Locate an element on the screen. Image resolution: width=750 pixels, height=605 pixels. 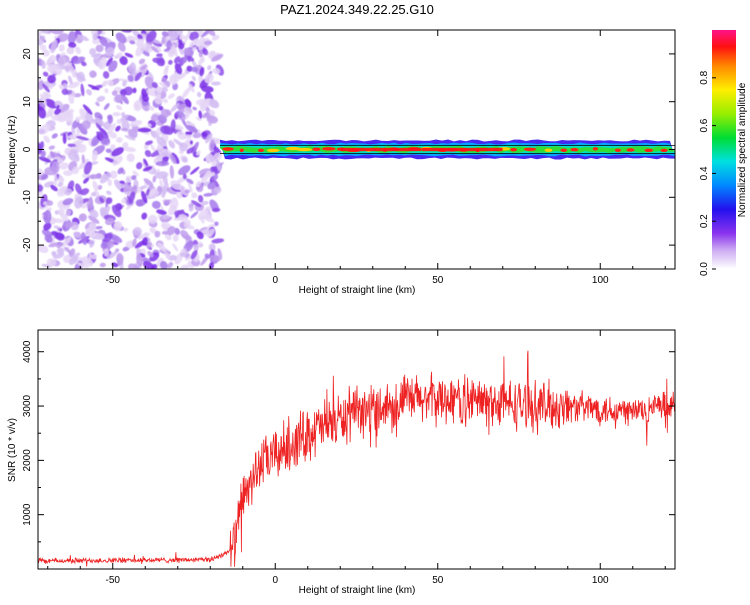
colorbar-label: Normalized spectral amplitude is located at coordinates (742, 149).